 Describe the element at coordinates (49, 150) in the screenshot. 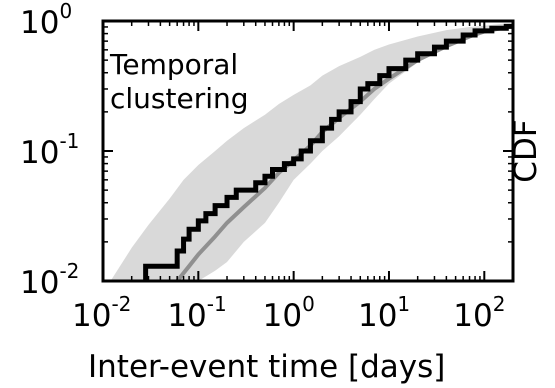

I see `y-tick-label: 10⁻¹` at that location.